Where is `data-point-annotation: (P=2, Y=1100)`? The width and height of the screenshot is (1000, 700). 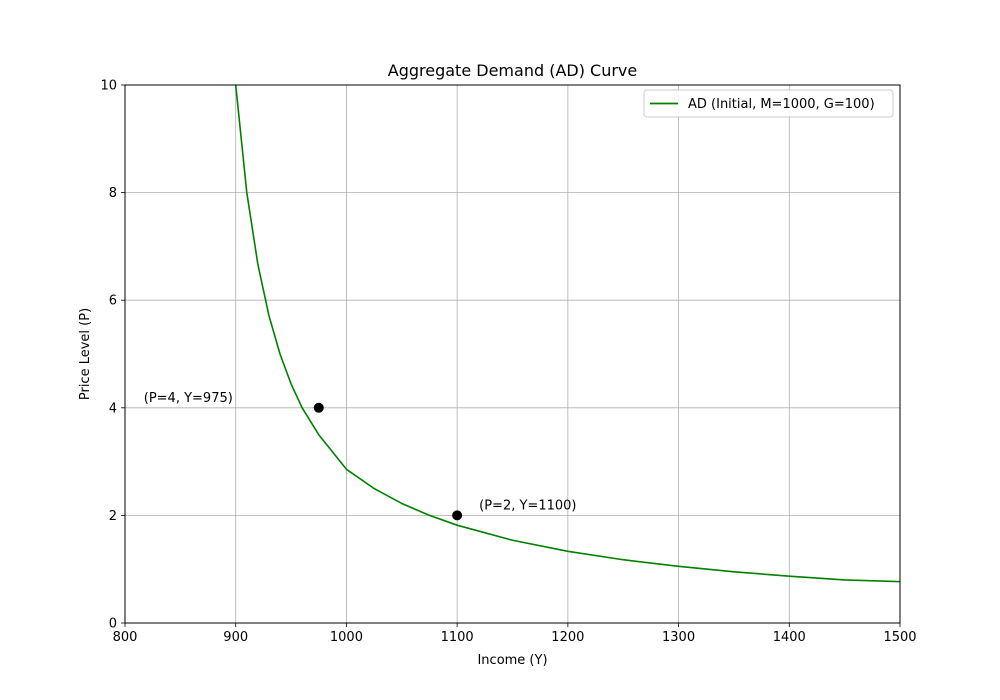
data-point-annotation: (P=2, Y=1100) is located at coordinates (527, 505).